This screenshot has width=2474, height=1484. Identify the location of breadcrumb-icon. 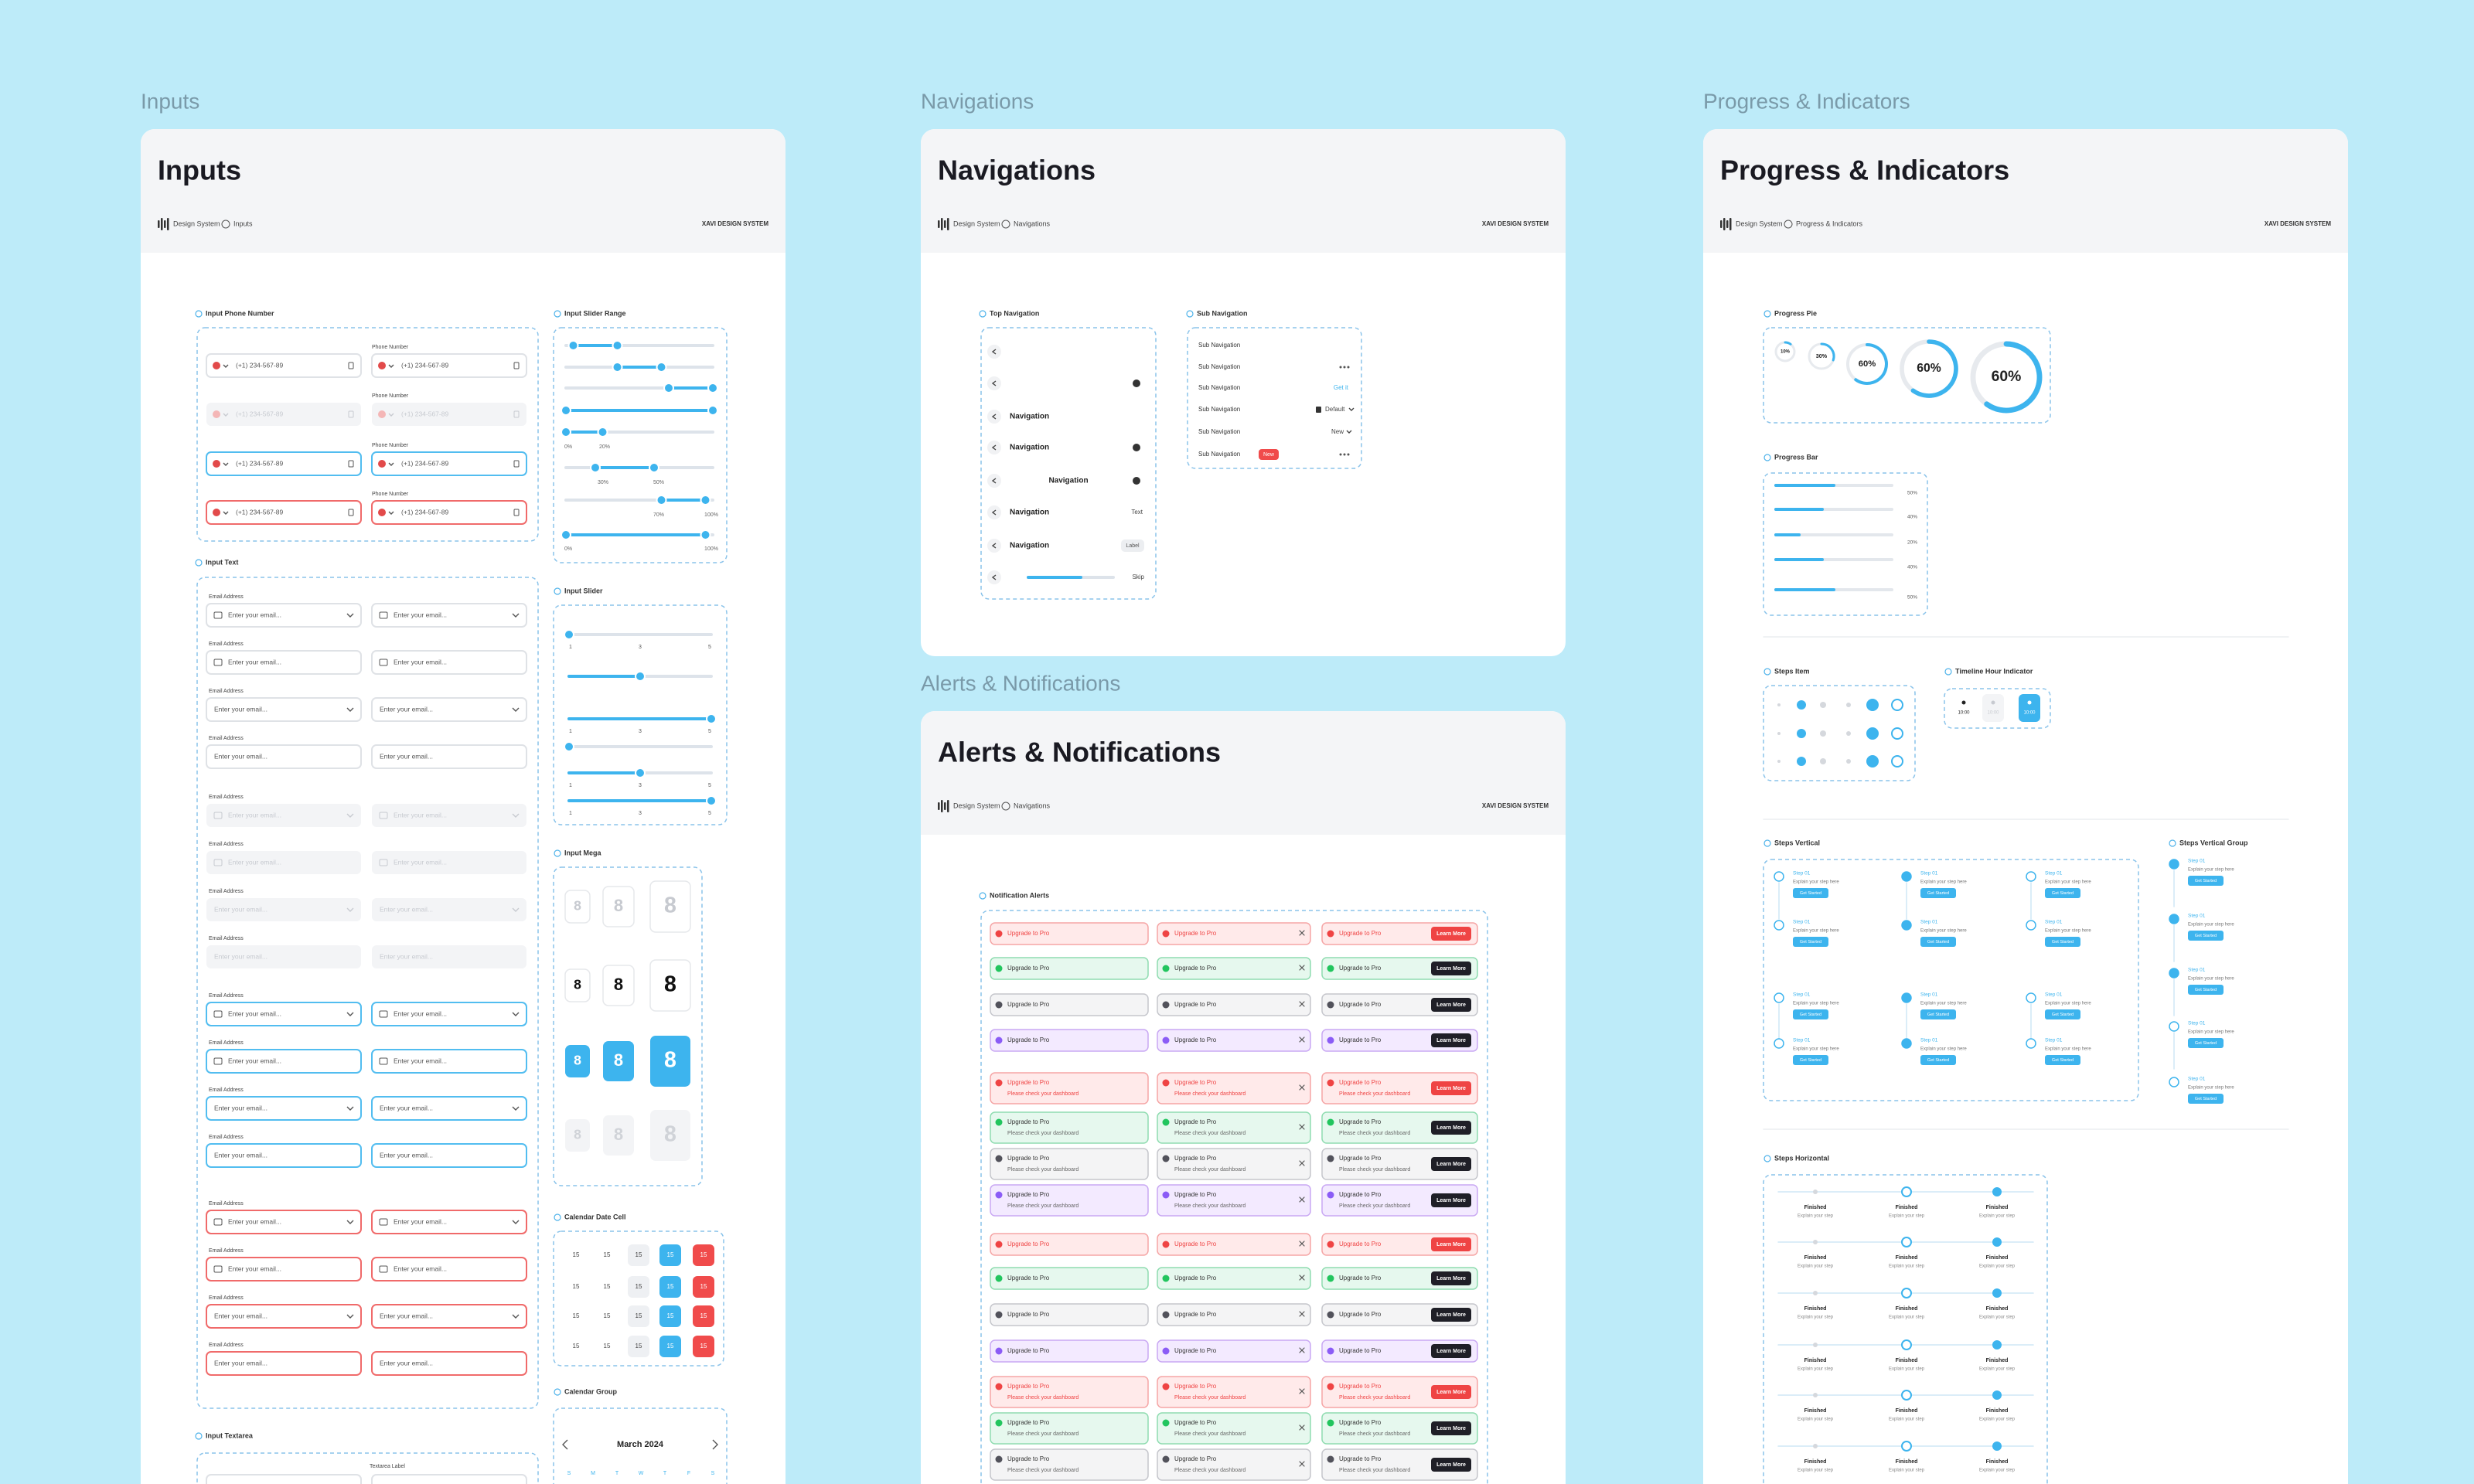
(1005, 224).